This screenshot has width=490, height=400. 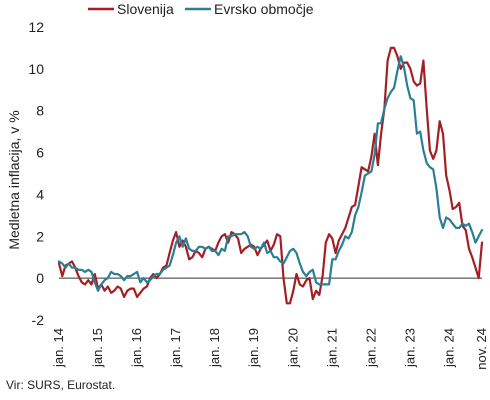 What do you see at coordinates (97, 348) in the screenshot?
I see `x-tick-label: jan. 15` at bounding box center [97, 348].